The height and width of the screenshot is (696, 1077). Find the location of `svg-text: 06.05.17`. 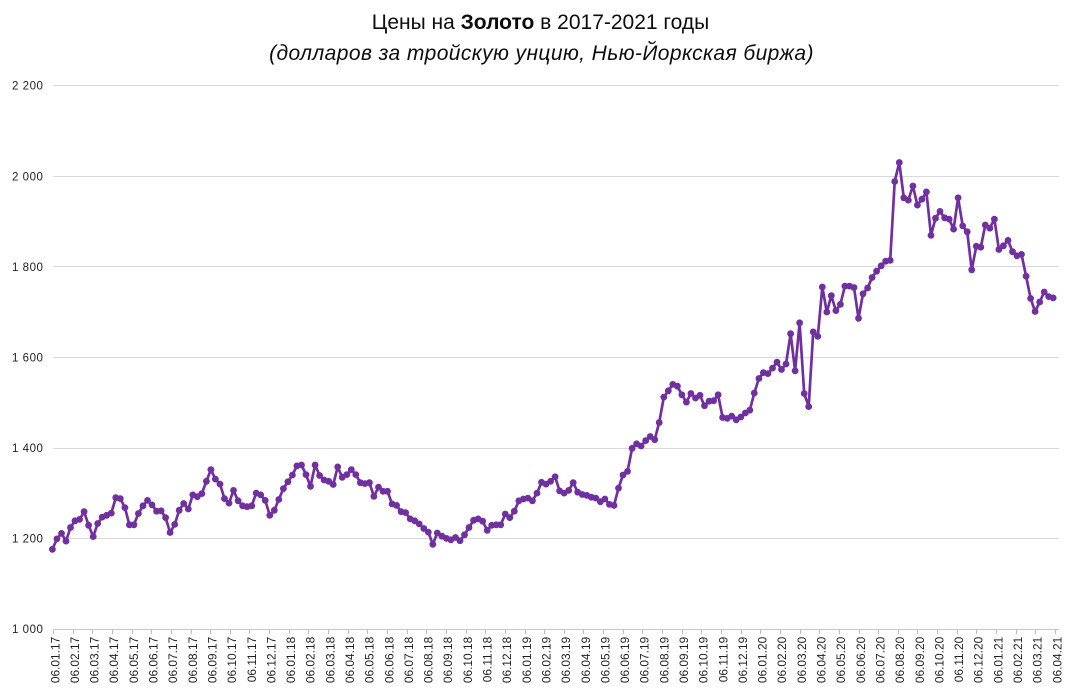

svg-text: 06.05.17 is located at coordinates (134, 659).